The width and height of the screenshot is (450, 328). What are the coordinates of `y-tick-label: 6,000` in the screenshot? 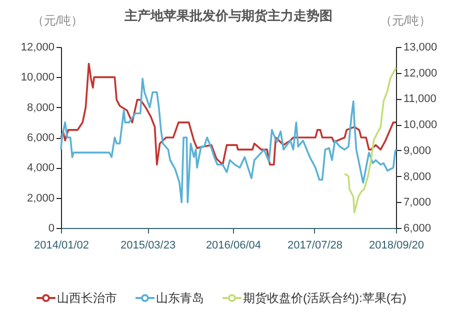 It's located at (40, 138).